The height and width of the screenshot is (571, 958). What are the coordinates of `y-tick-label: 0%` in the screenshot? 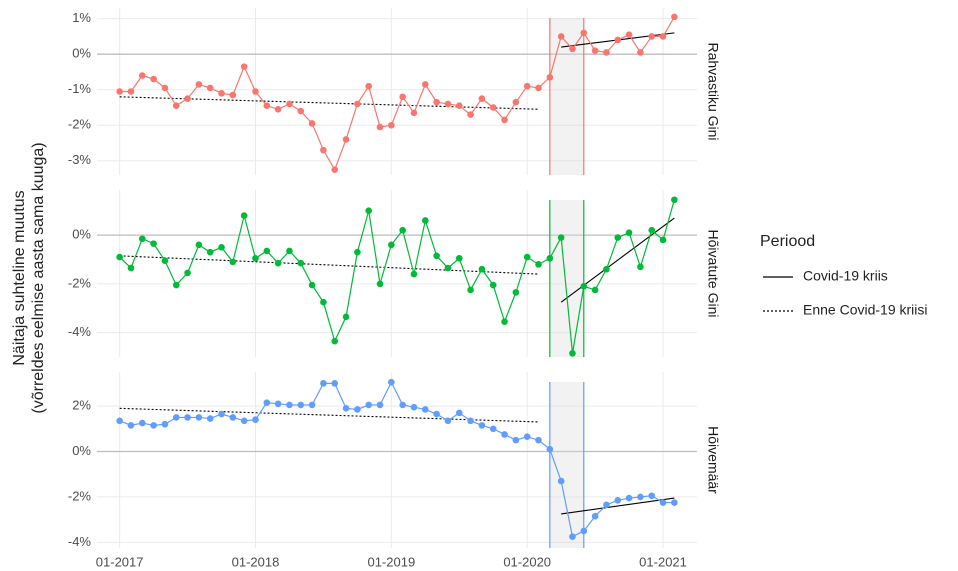 It's located at (81, 53).